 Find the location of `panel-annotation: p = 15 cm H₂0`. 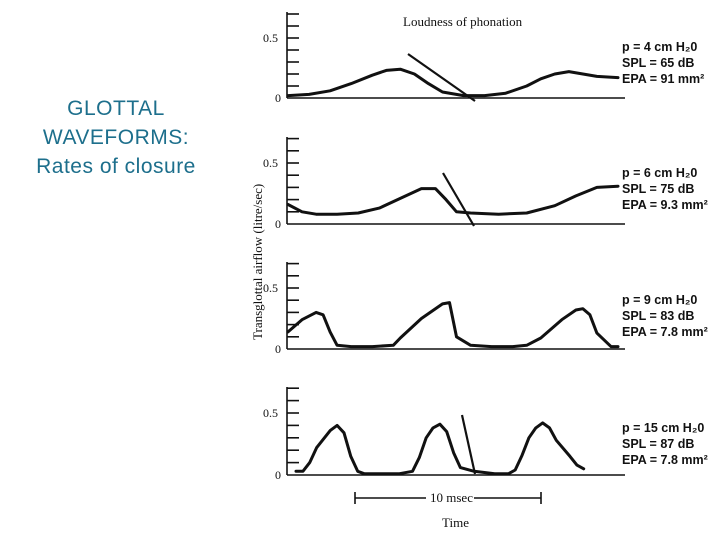

panel-annotation: p = 15 cm H₂0 is located at coordinates (663, 428).